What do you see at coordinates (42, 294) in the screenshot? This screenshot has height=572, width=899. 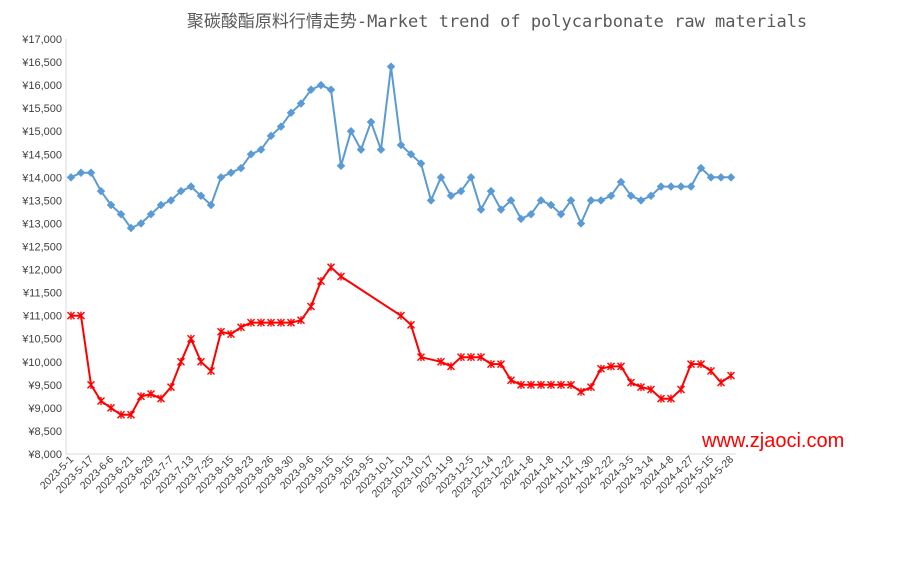 I see `y-tick-label: ¥11,500` at bounding box center [42, 294].